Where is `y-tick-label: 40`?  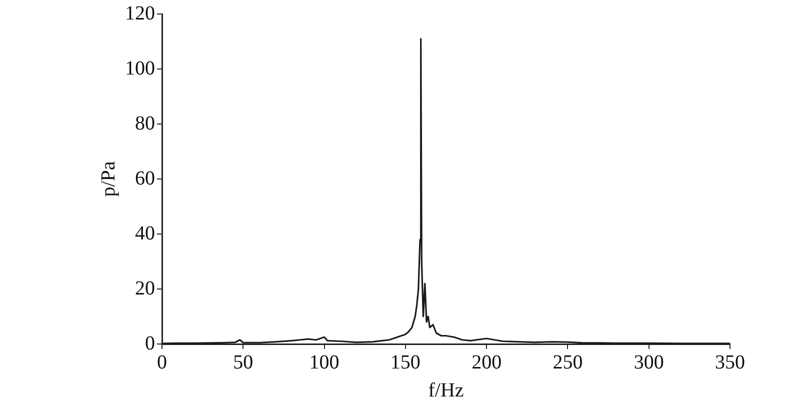
y-tick-label: 40 is located at coordinates (145, 233).